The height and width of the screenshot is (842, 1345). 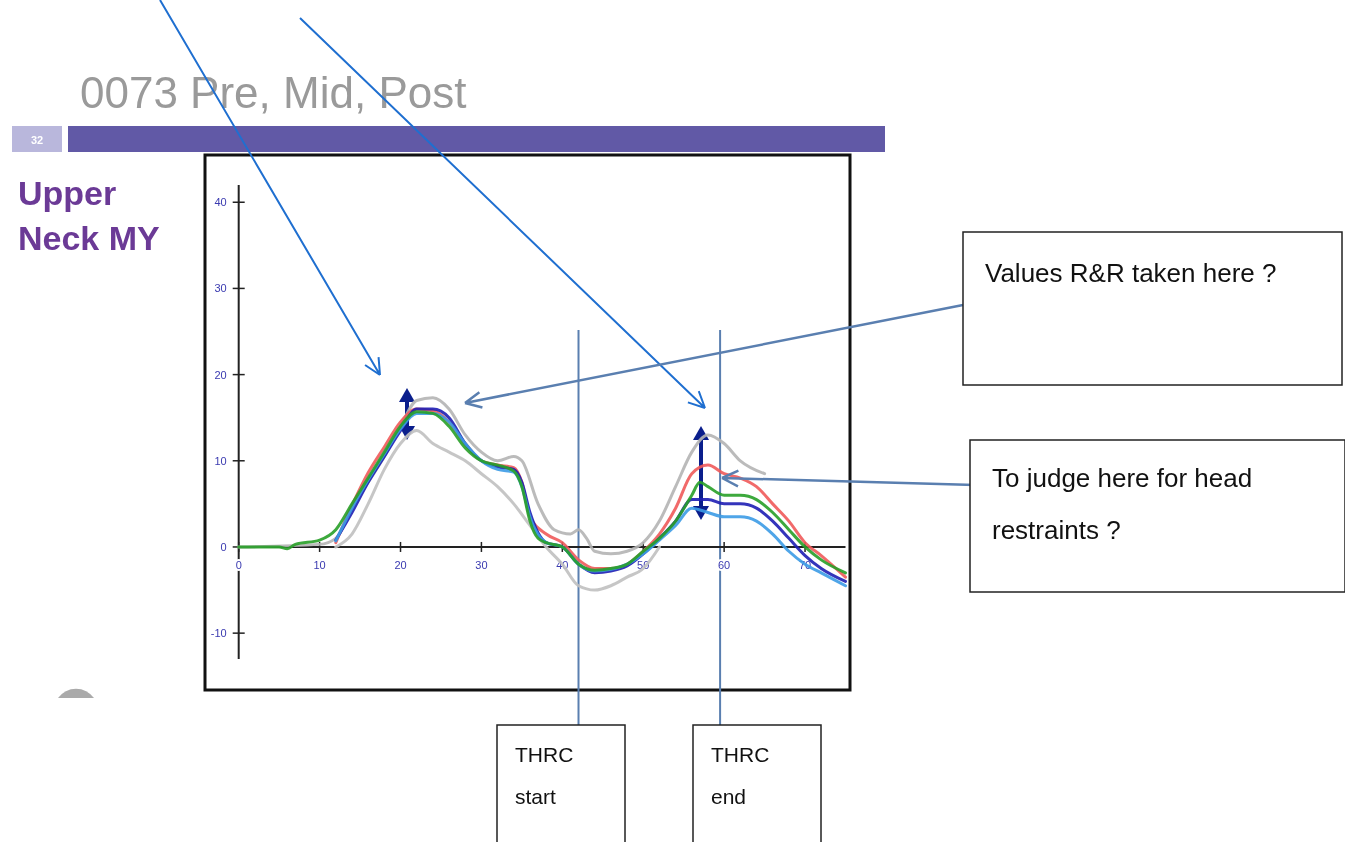 What do you see at coordinates (544, 775) in the screenshot?
I see `ref-line-label: THRC start` at bounding box center [544, 775].